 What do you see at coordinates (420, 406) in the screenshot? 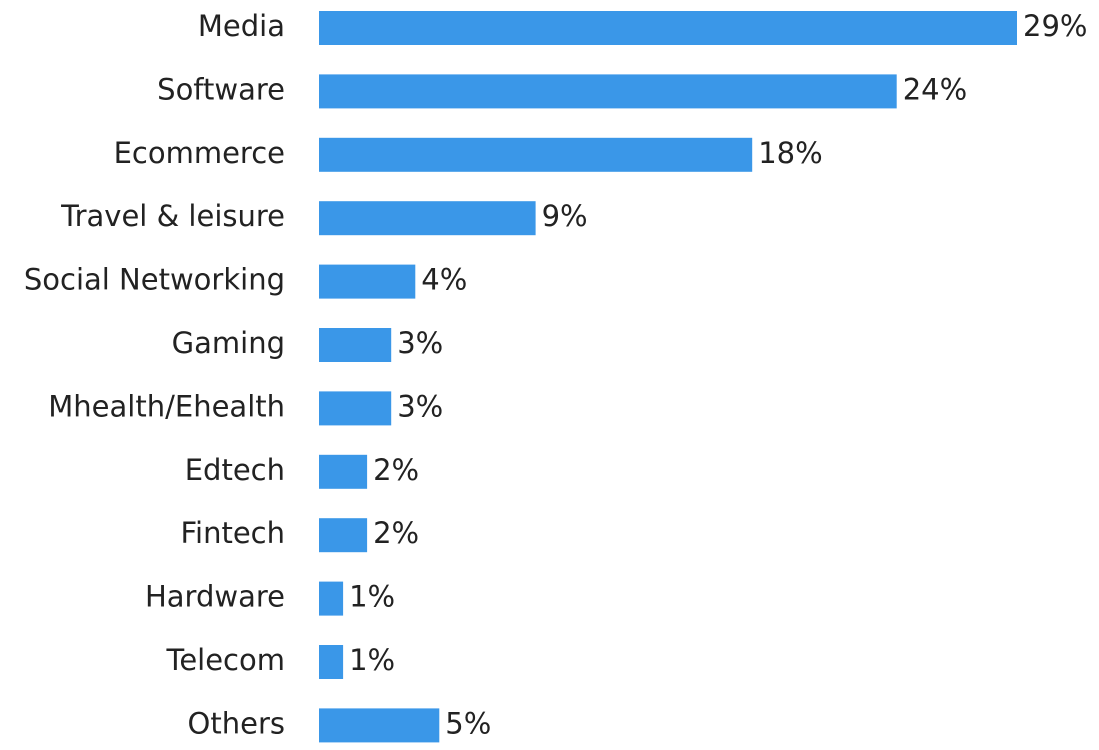
I see `value-label-mhealth-ehealth: 3%` at bounding box center [420, 406].